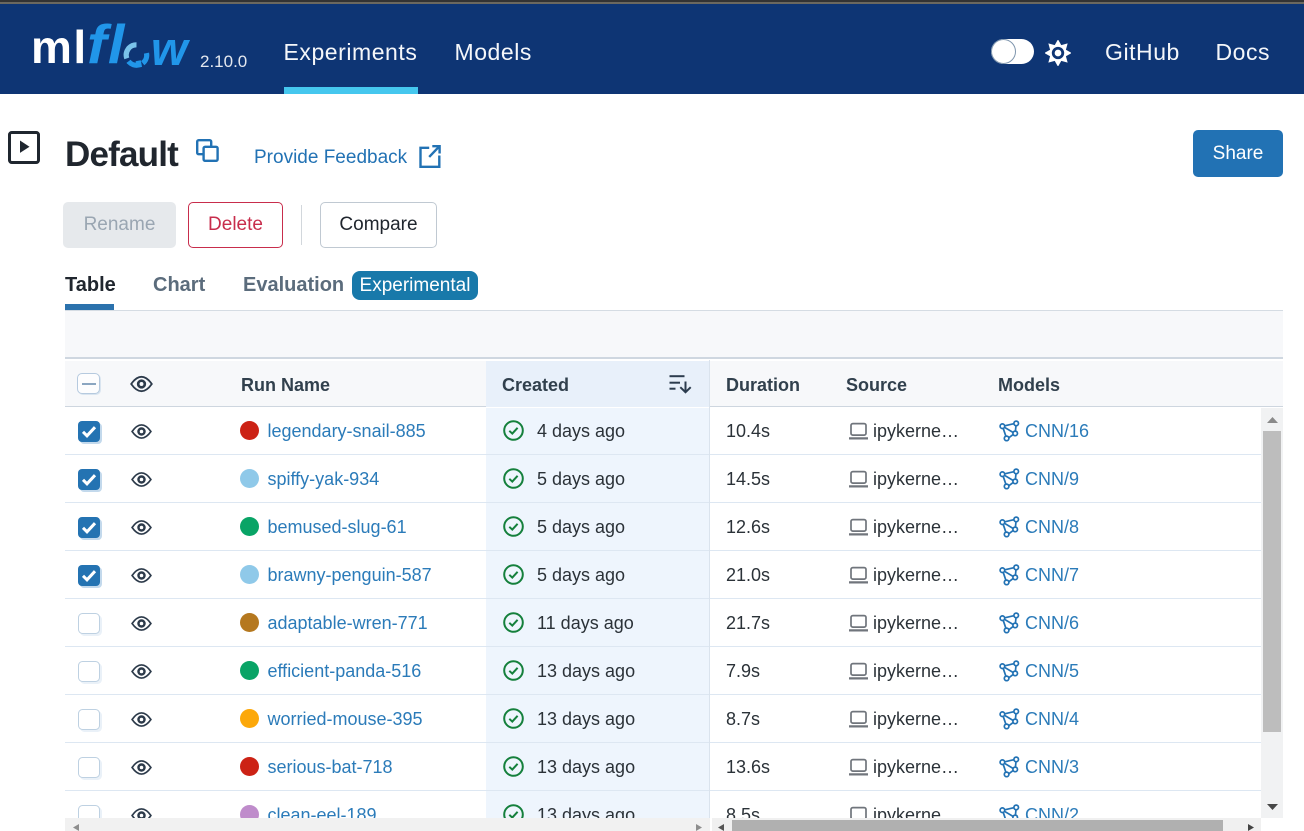  Describe the element at coordinates (59, 47) in the screenshot. I see `svg-text: ml` at that location.